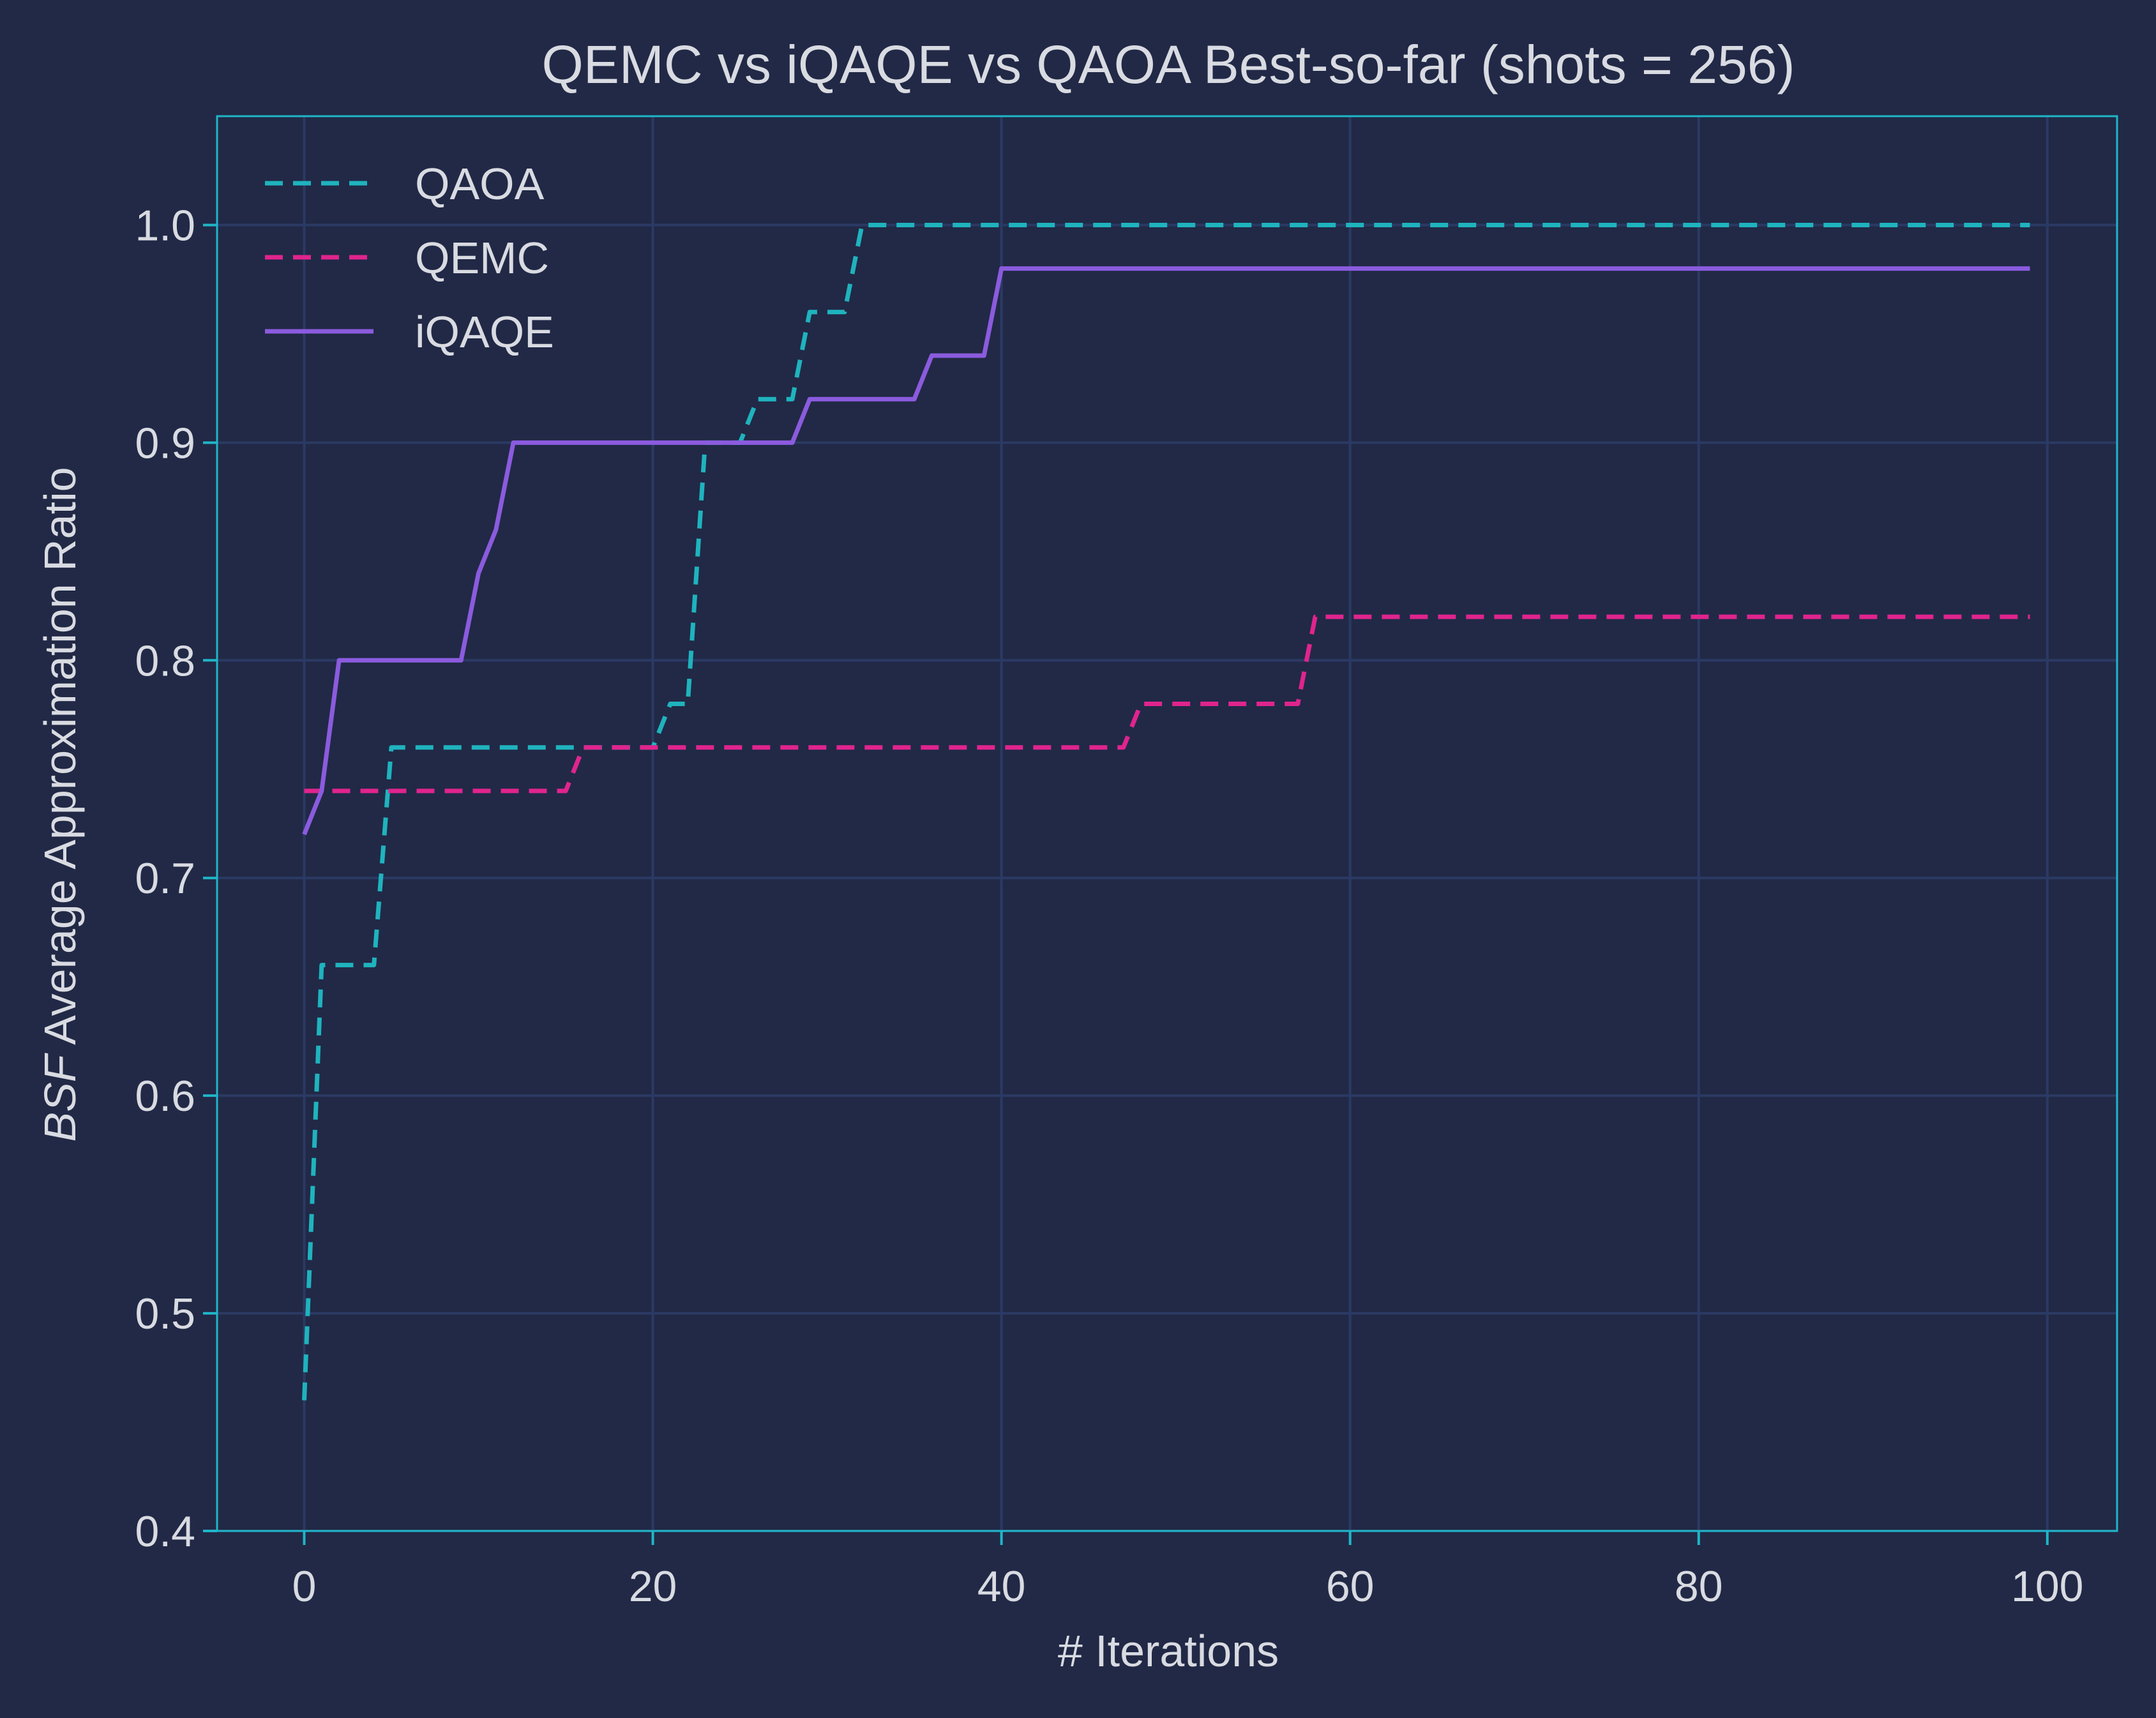 The height and width of the screenshot is (1718, 2156). Describe the element at coordinates (60, 1097) in the screenshot. I see `y-axis-label-italic: BSF` at that location.